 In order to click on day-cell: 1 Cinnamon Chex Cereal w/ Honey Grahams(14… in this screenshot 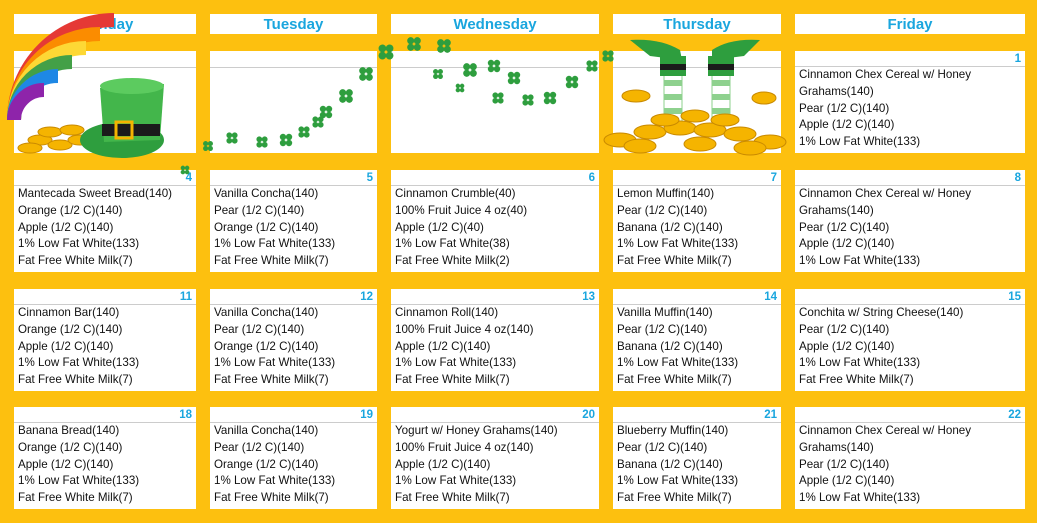, I will do `click(910, 102)`.